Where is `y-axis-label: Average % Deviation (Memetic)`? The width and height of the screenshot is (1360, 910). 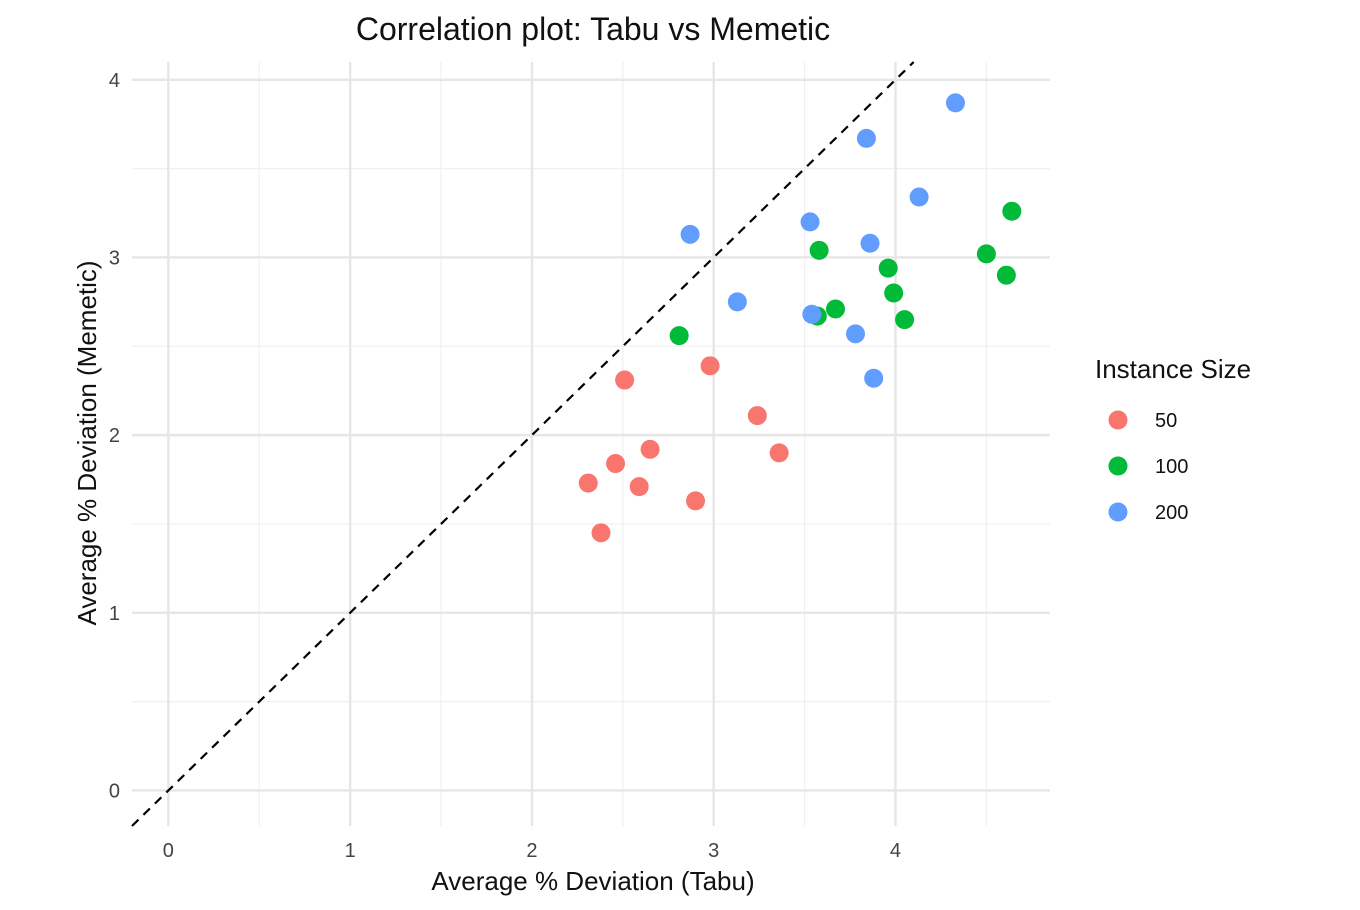 y-axis-label: Average % Deviation (Memetic) is located at coordinates (87, 442).